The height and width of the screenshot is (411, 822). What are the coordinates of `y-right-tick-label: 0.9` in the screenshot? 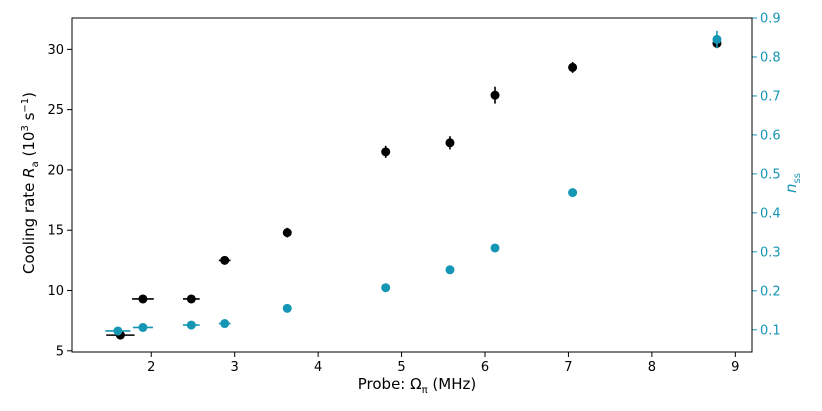 It's located at (770, 19).